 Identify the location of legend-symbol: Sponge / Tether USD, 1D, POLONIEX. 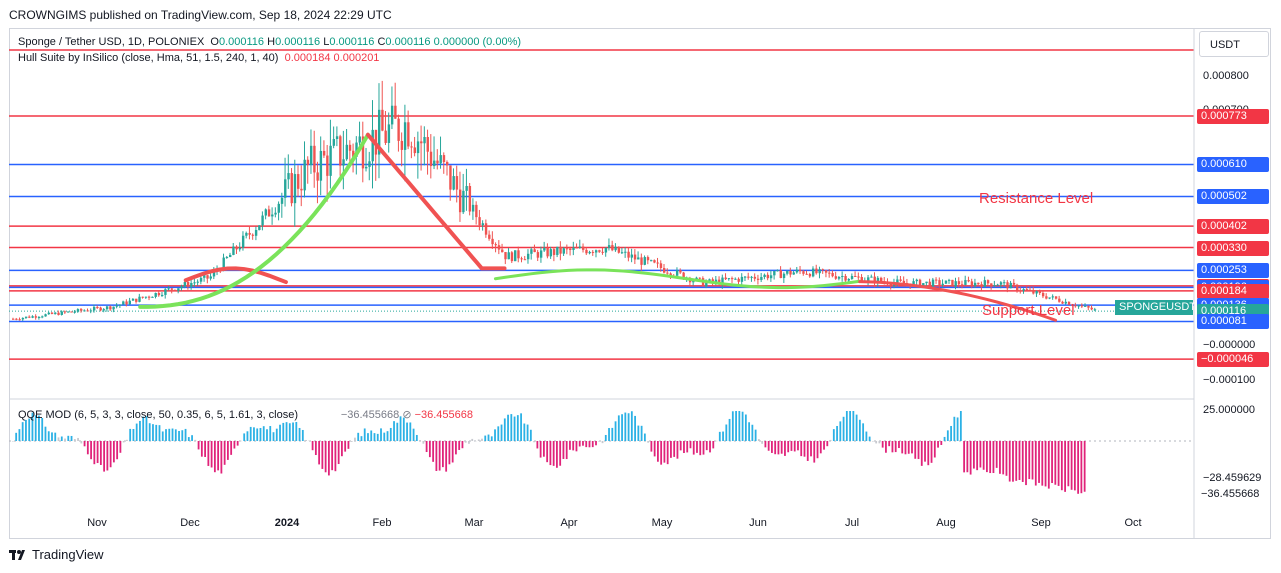
(111, 42).